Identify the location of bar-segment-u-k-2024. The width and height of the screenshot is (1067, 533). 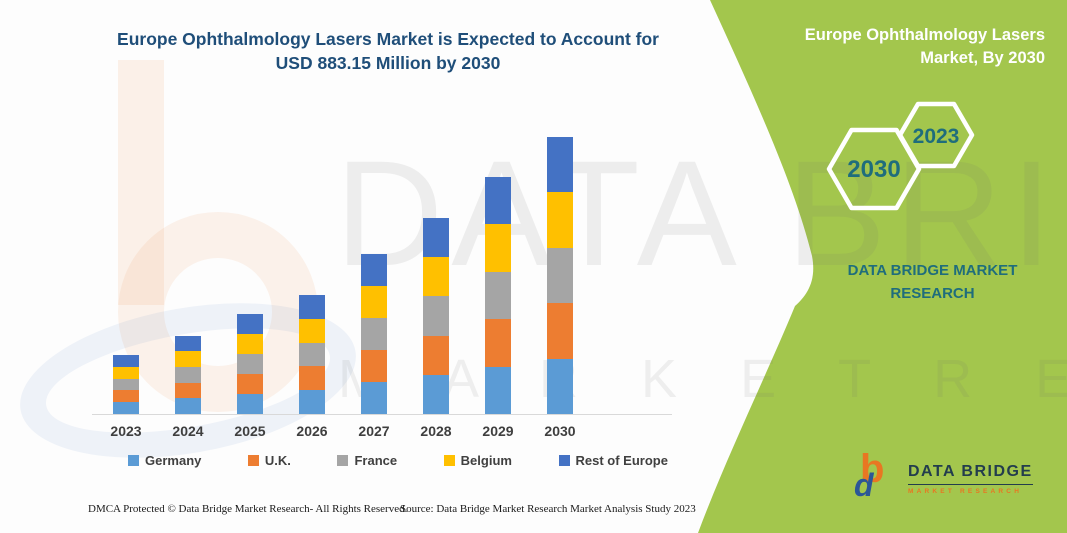
(188, 390).